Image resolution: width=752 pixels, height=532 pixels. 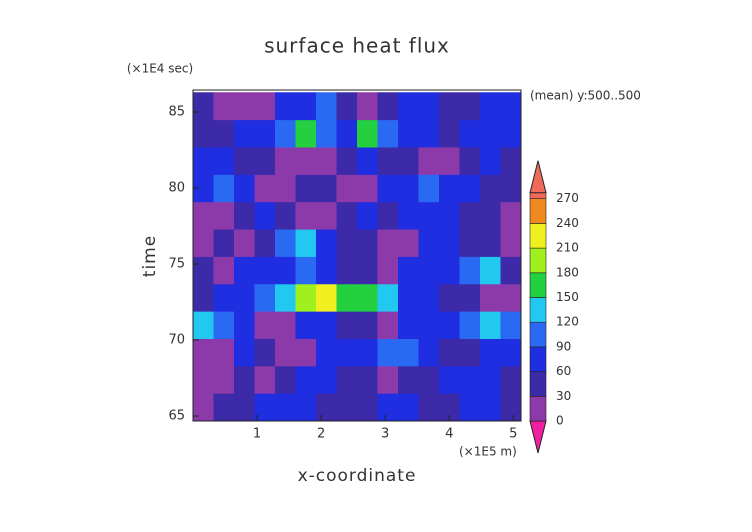 What do you see at coordinates (538, 177) in the screenshot?
I see `colorbar-over` at bounding box center [538, 177].